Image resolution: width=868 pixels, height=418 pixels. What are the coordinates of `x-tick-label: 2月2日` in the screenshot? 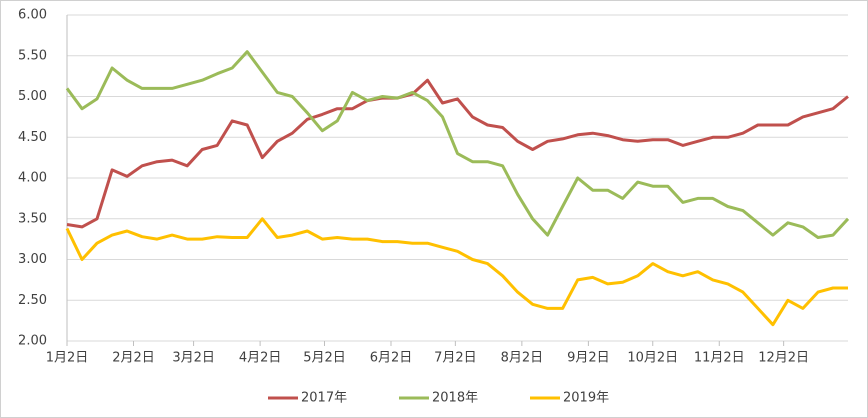 It's located at (133, 358).